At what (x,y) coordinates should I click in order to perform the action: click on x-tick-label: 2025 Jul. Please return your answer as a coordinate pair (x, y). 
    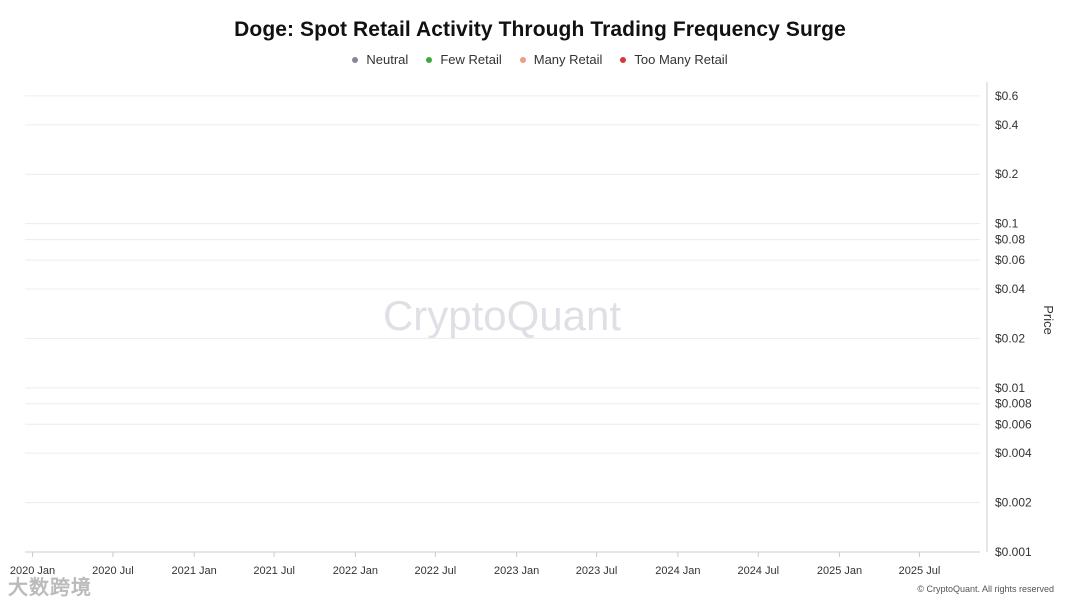
    Looking at the image, I should click on (920, 571).